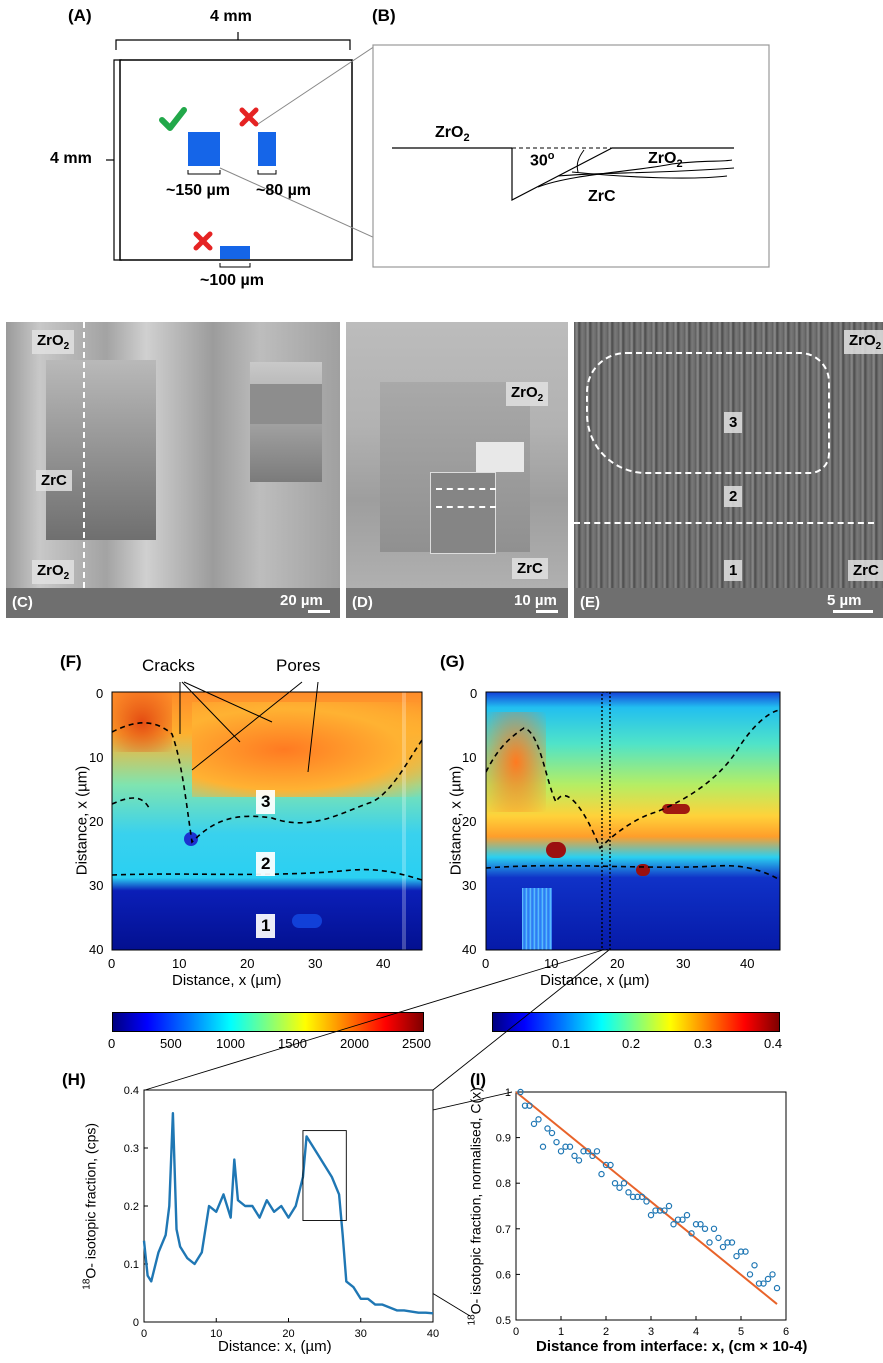  I want to click on f-ytick-20: 20, so click(96, 821).